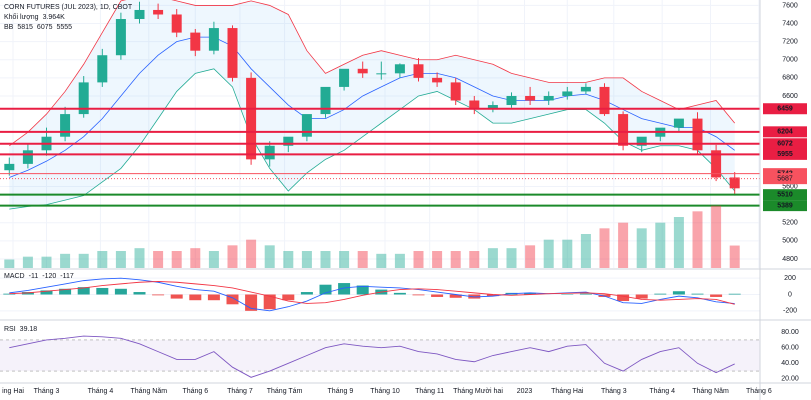  I want to click on y-tick-label: -200, so click(790, 311).